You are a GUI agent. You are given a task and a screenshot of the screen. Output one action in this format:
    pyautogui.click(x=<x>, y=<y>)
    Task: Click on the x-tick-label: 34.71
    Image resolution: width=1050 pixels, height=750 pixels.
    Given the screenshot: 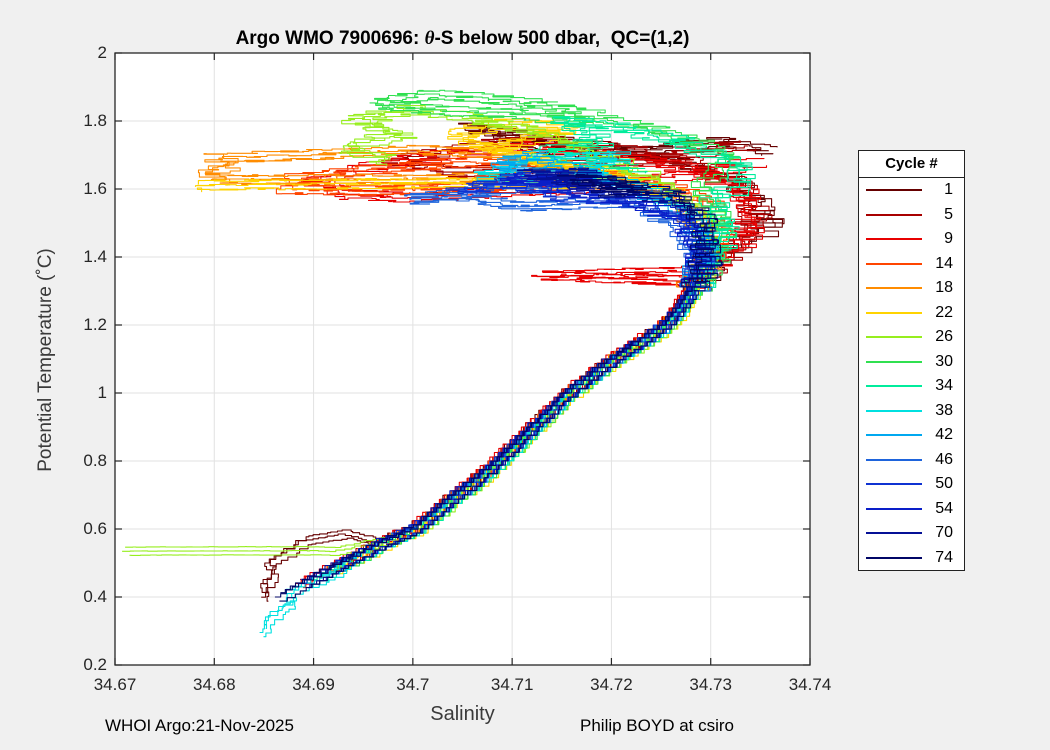 What is the action you would take?
    pyautogui.click(x=512, y=684)
    